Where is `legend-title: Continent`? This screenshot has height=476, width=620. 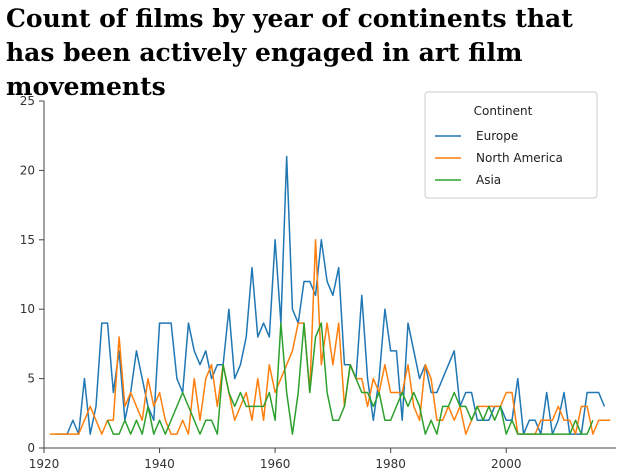 legend-title: Continent is located at coordinates (503, 111).